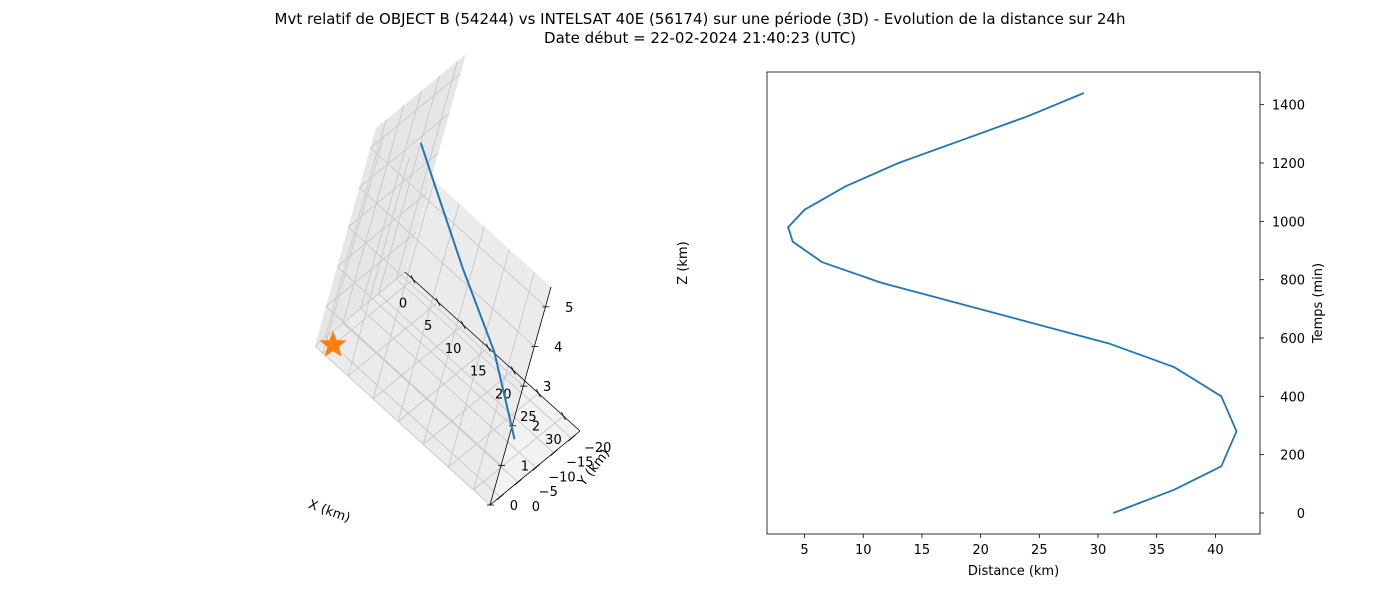 The image size is (1400, 600). I want to click on y-tick-label: 400, so click(1292, 397).